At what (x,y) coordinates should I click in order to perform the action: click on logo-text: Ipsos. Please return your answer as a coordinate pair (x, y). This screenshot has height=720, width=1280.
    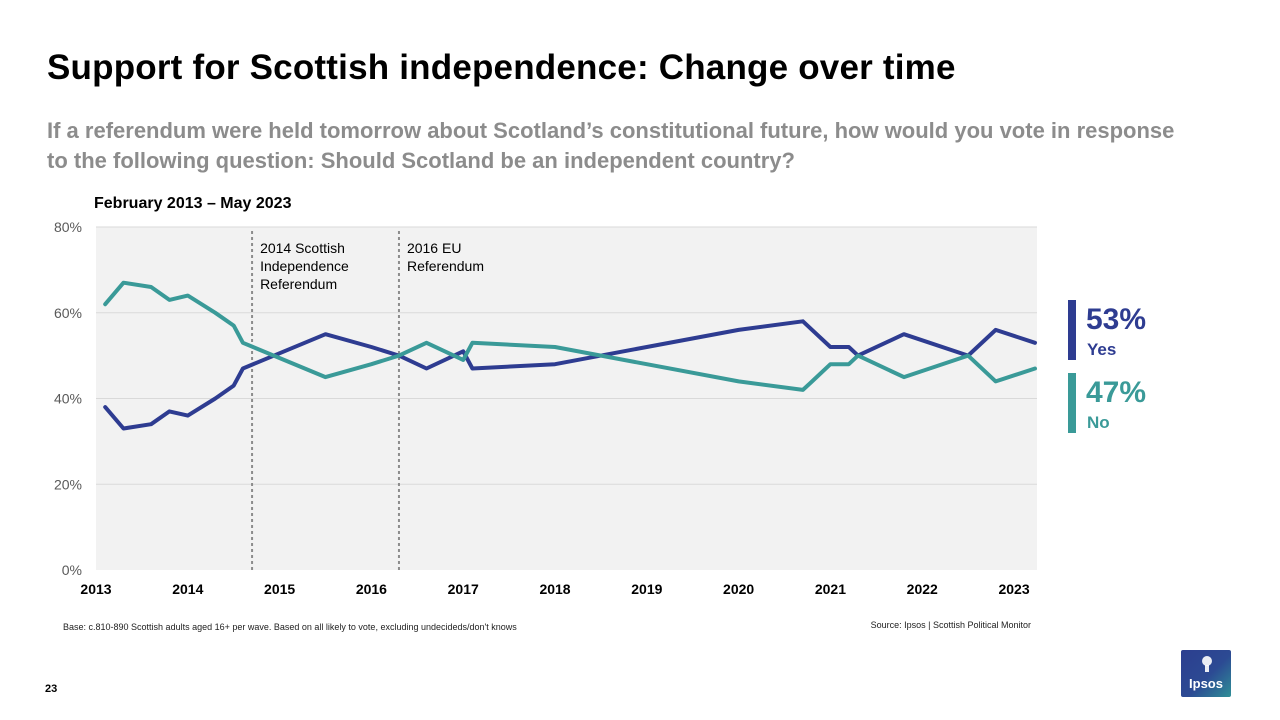
    Looking at the image, I should click on (1206, 683).